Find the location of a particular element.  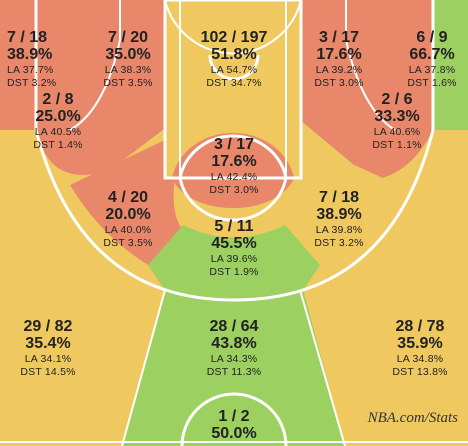

zone-divider-left is located at coordinates (95, 65).